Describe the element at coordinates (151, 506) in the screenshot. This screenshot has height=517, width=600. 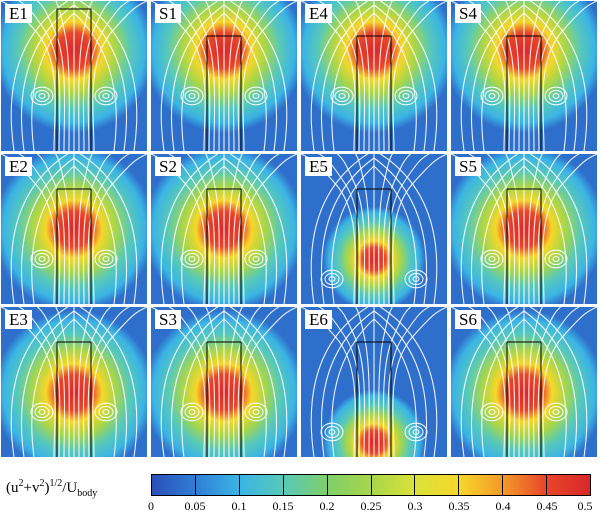
I see `colorbar-tick-label: 0` at that location.